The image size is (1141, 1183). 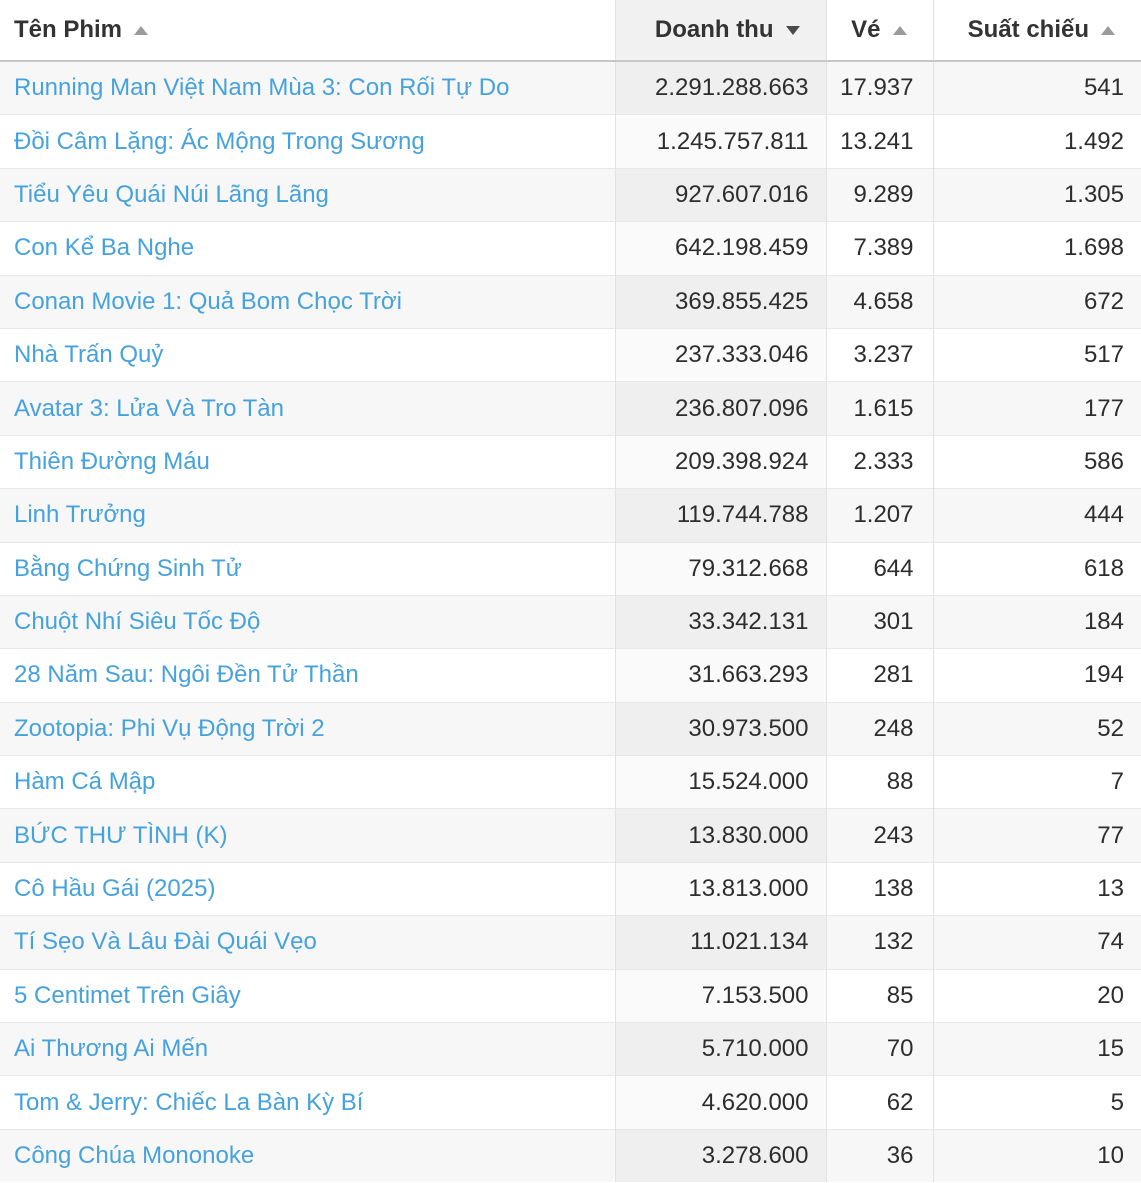 What do you see at coordinates (879, 301) in the screenshot?
I see `tickets-cell: 4.658` at bounding box center [879, 301].